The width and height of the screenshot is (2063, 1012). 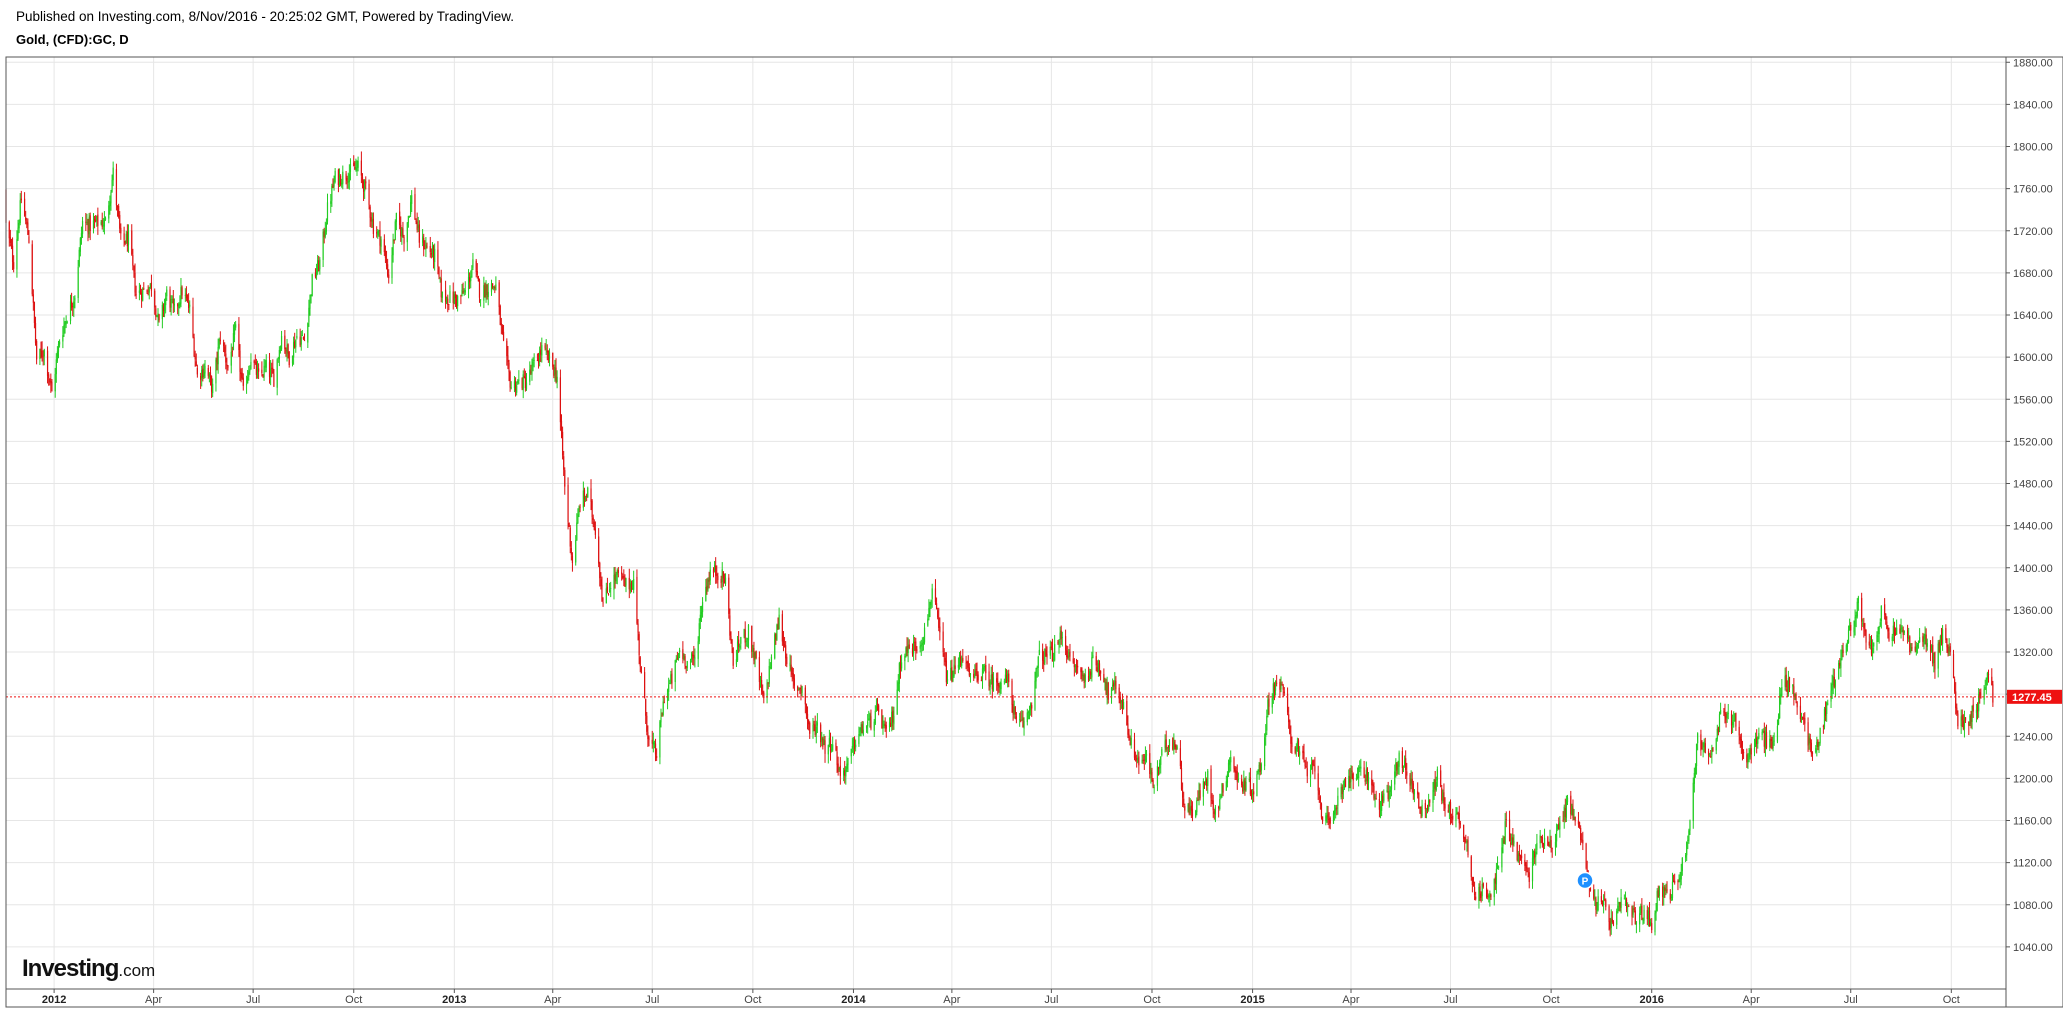 What do you see at coordinates (2033, 148) in the screenshot?
I see `price-tick-label: 1800.00` at bounding box center [2033, 148].